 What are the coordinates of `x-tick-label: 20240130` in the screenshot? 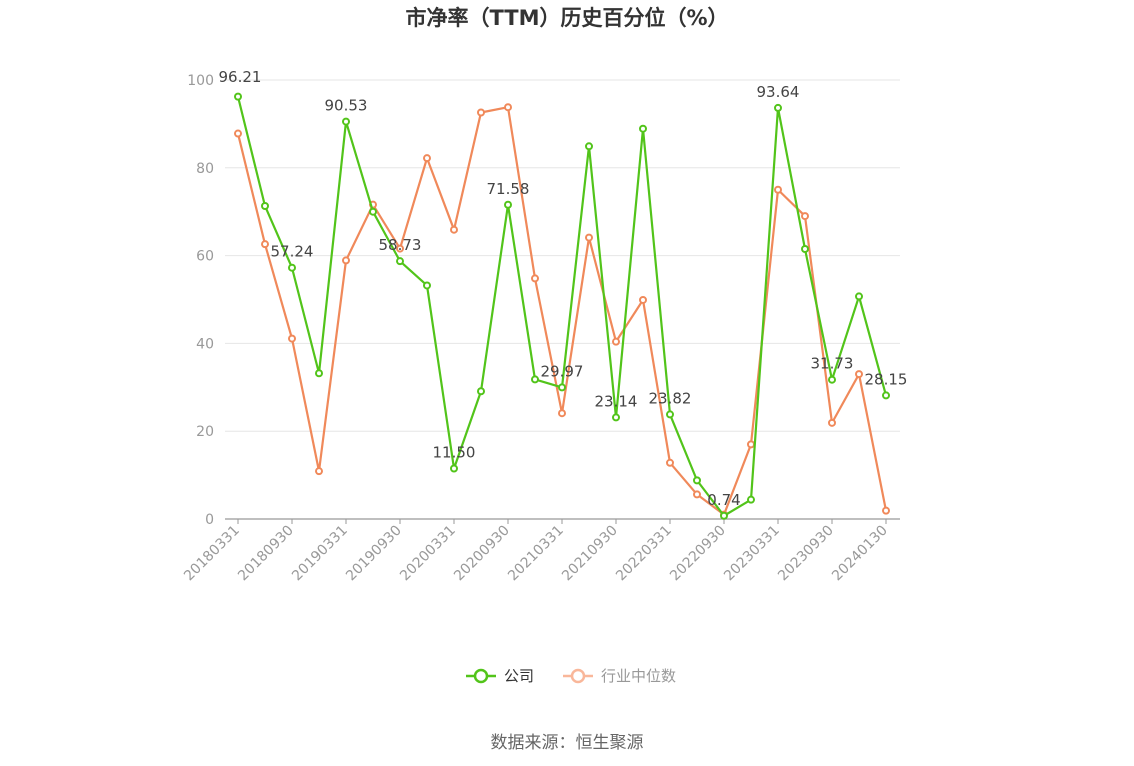 It's located at (860, 554).